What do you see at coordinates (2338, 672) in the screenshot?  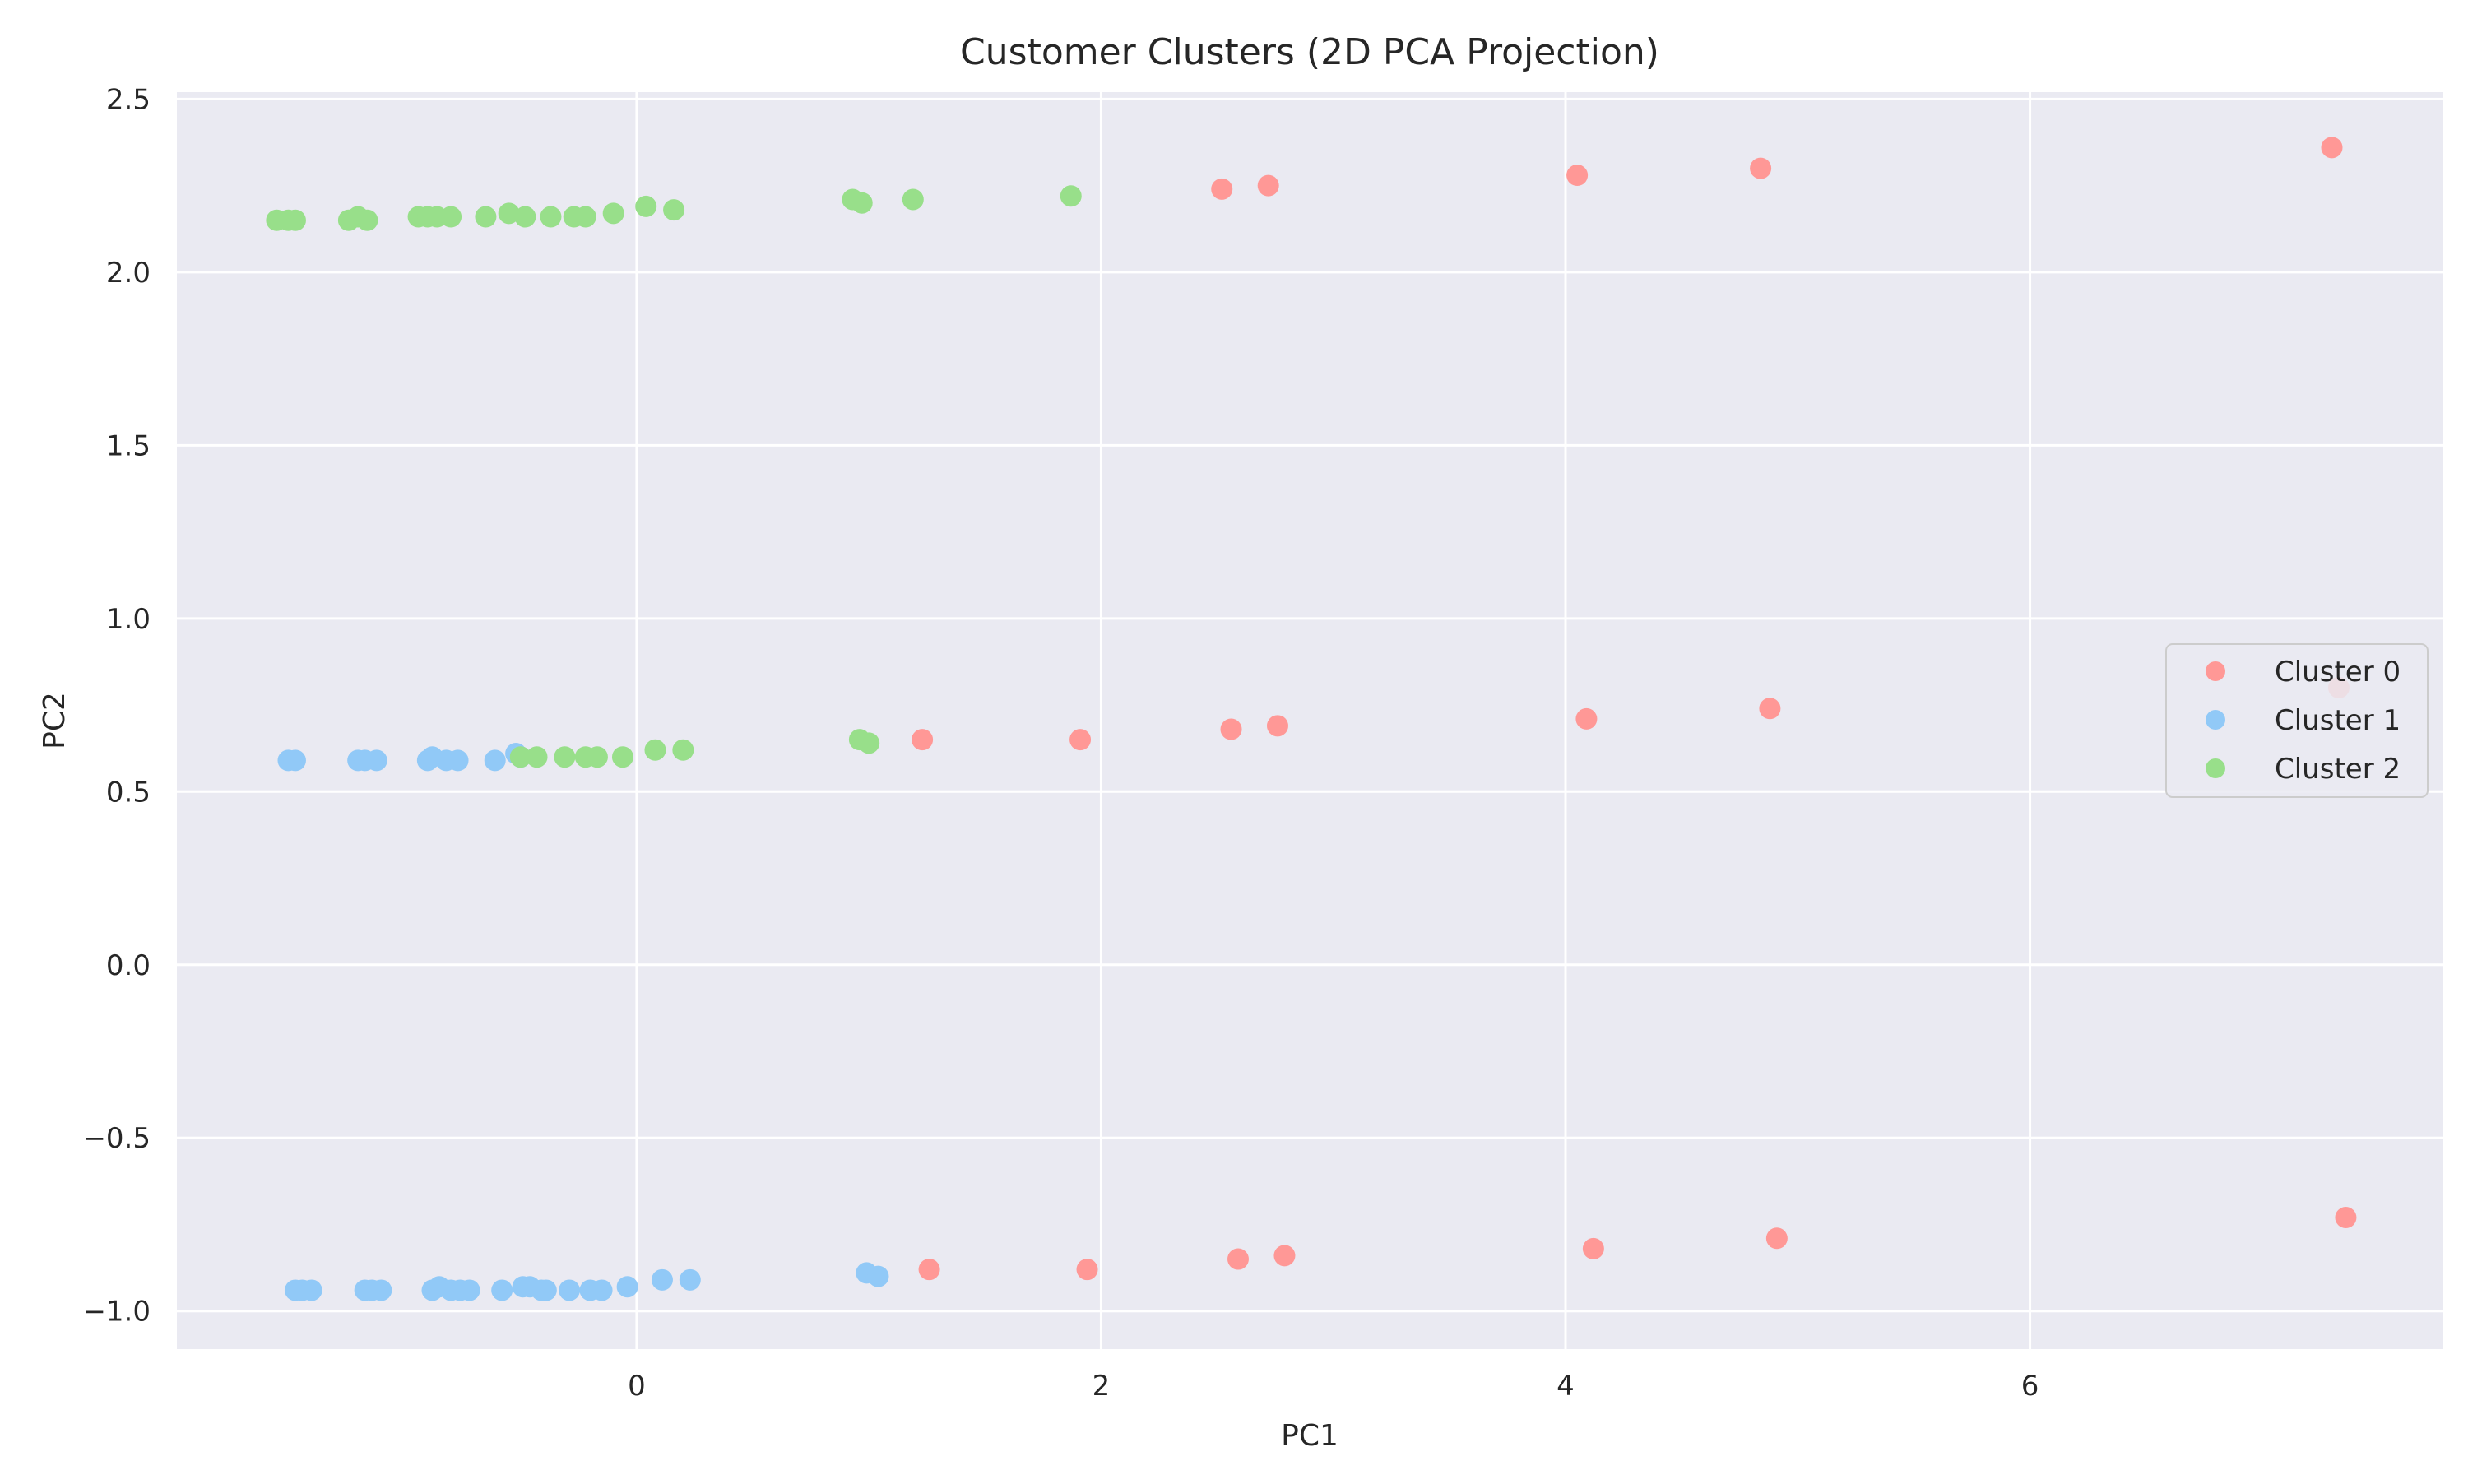 I see `legend-label-cluster-0: Cluster 0` at bounding box center [2338, 672].